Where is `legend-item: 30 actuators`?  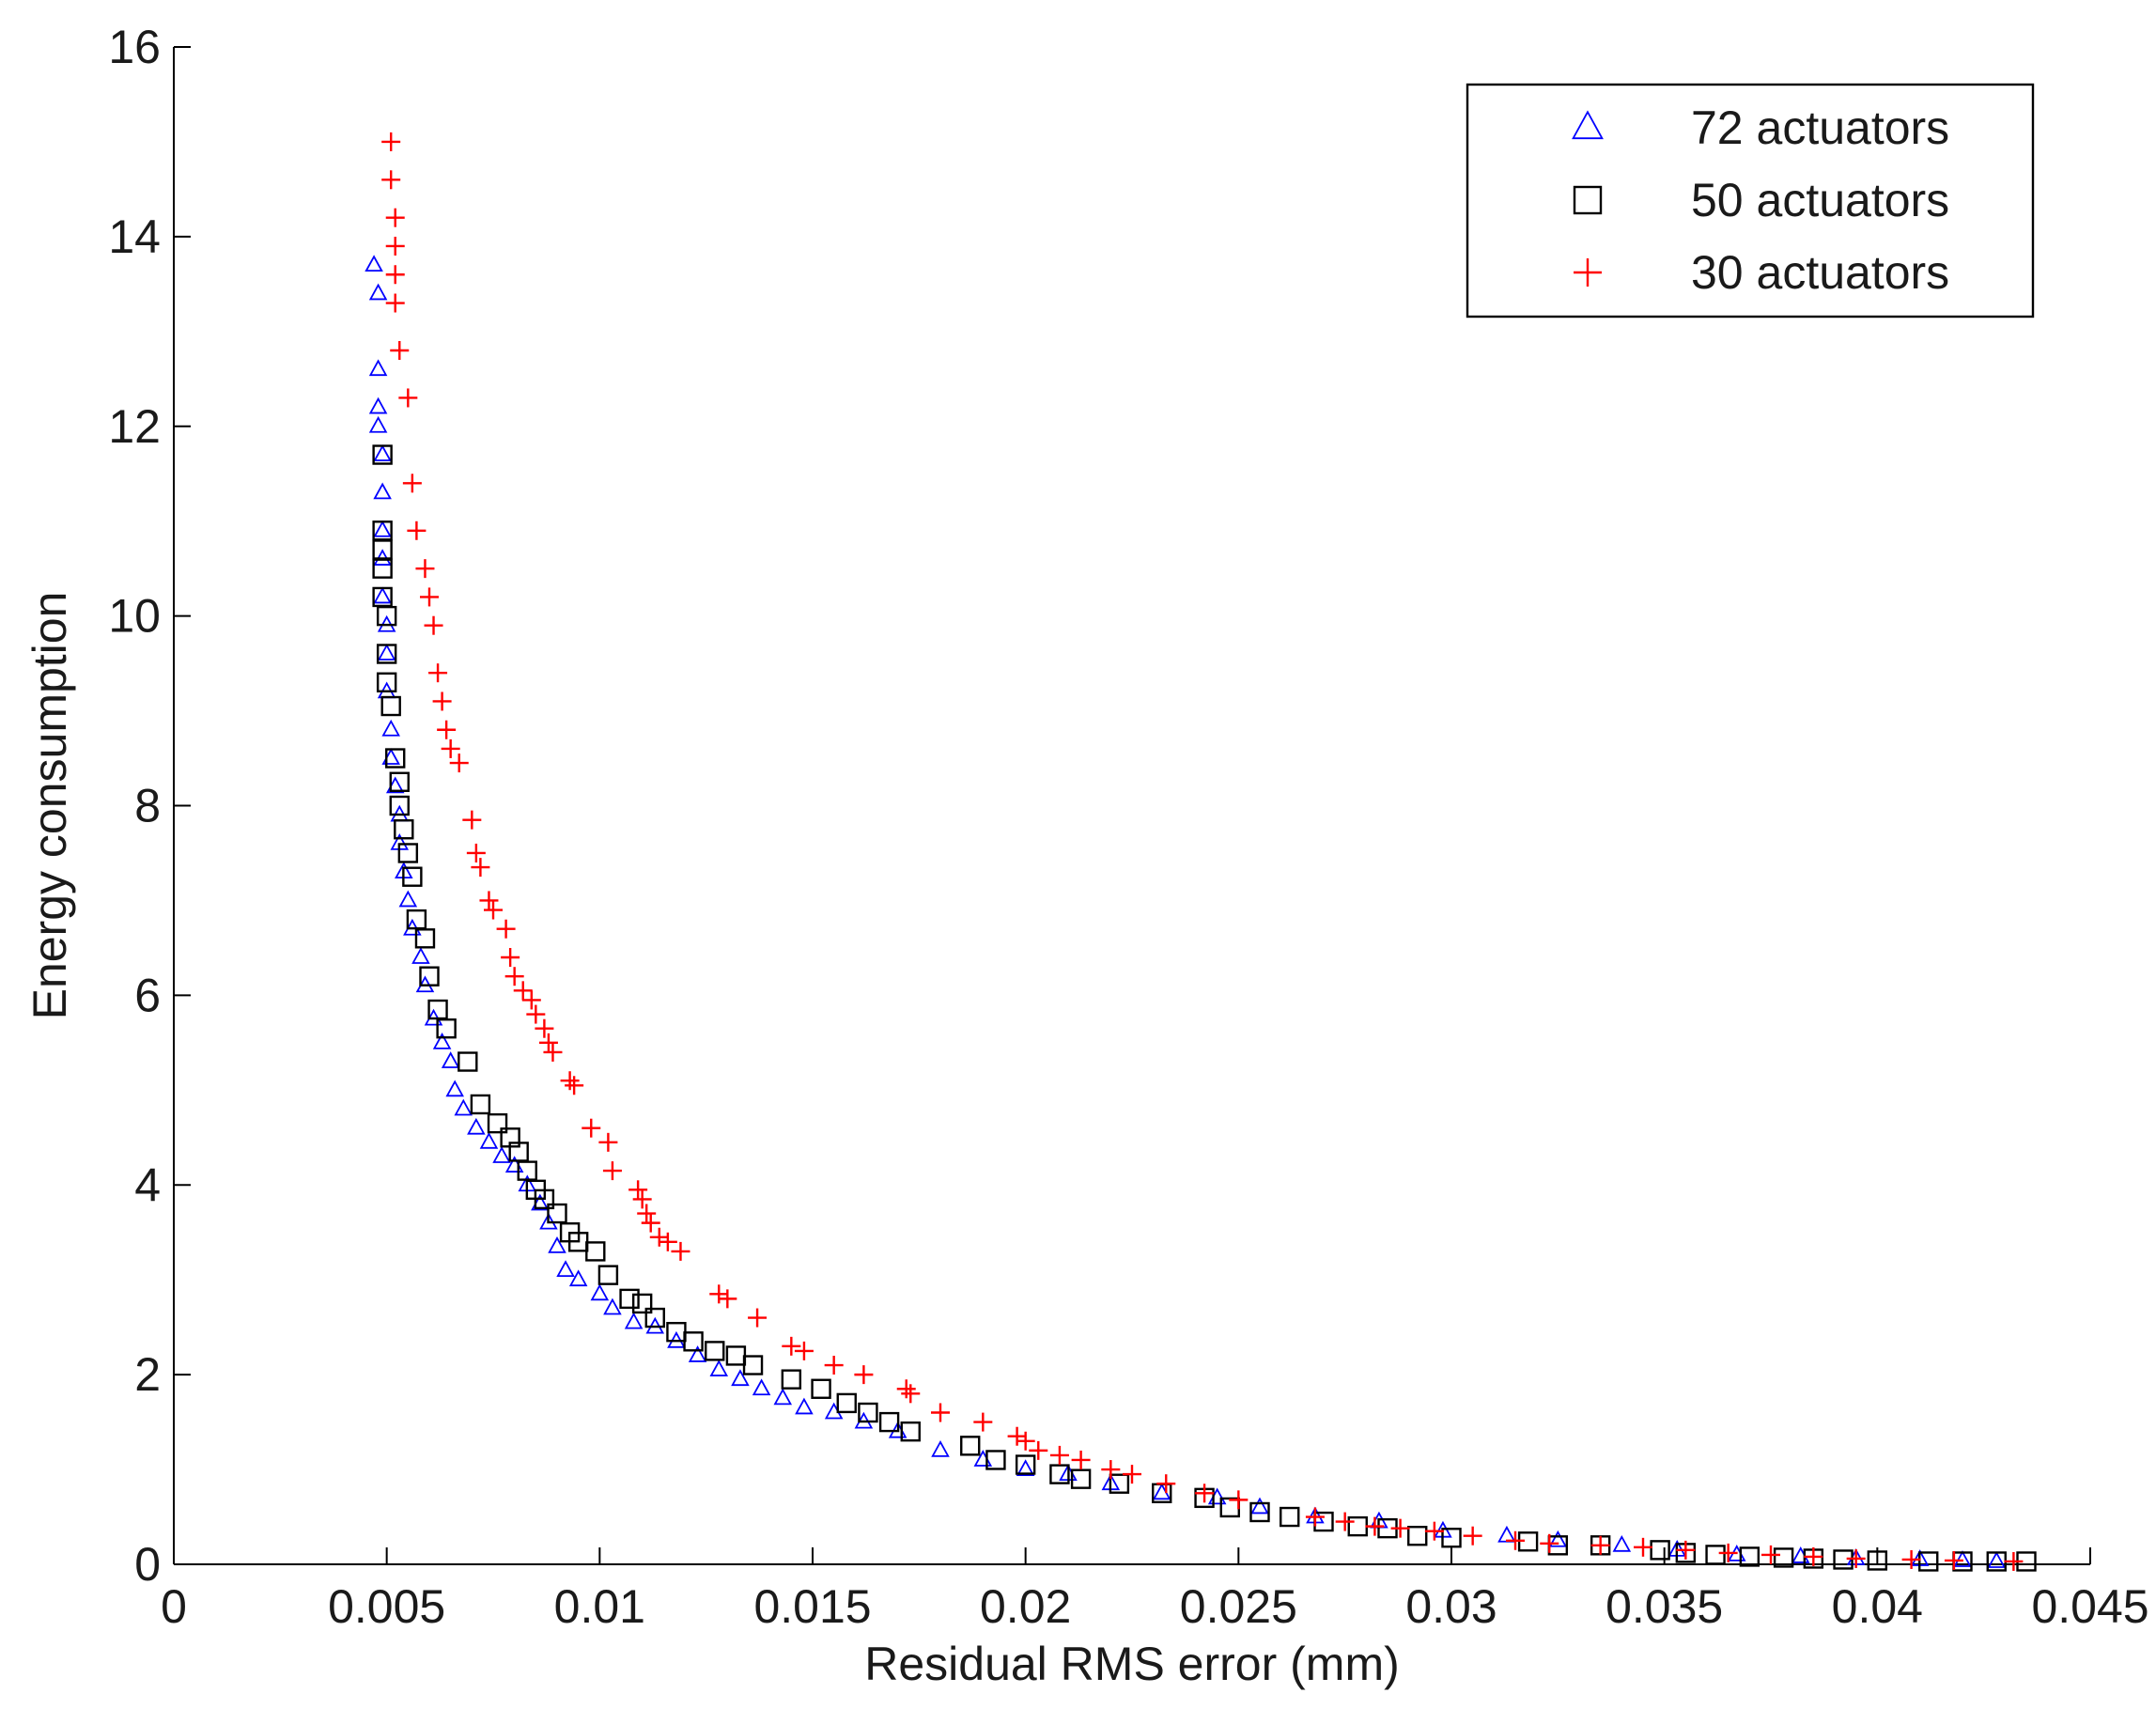 legend-item: 30 actuators is located at coordinates (1762, 272).